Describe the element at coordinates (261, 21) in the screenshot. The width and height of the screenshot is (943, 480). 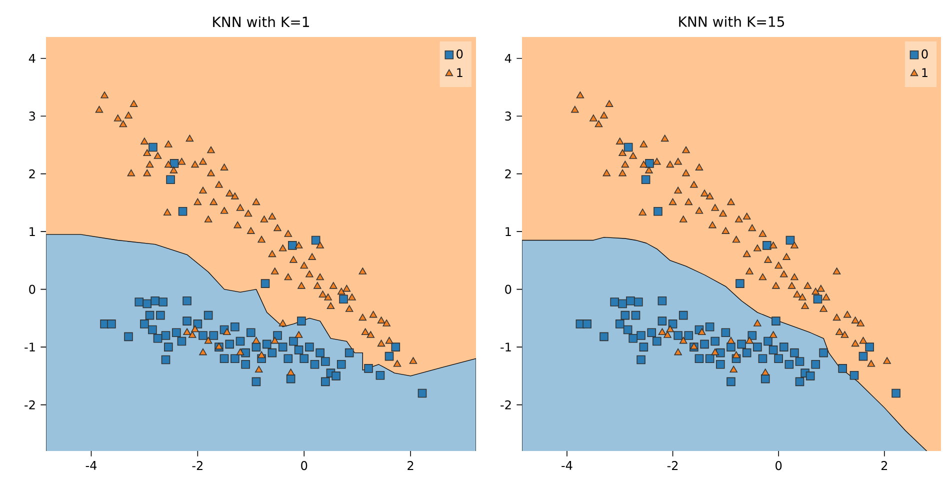
I see `chart-title: KNN with K=1` at that location.